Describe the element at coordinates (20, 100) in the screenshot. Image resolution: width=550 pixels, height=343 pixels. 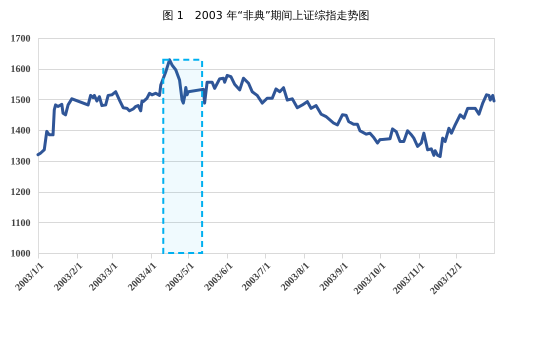
I see `y-tick-label: 1500` at that location.